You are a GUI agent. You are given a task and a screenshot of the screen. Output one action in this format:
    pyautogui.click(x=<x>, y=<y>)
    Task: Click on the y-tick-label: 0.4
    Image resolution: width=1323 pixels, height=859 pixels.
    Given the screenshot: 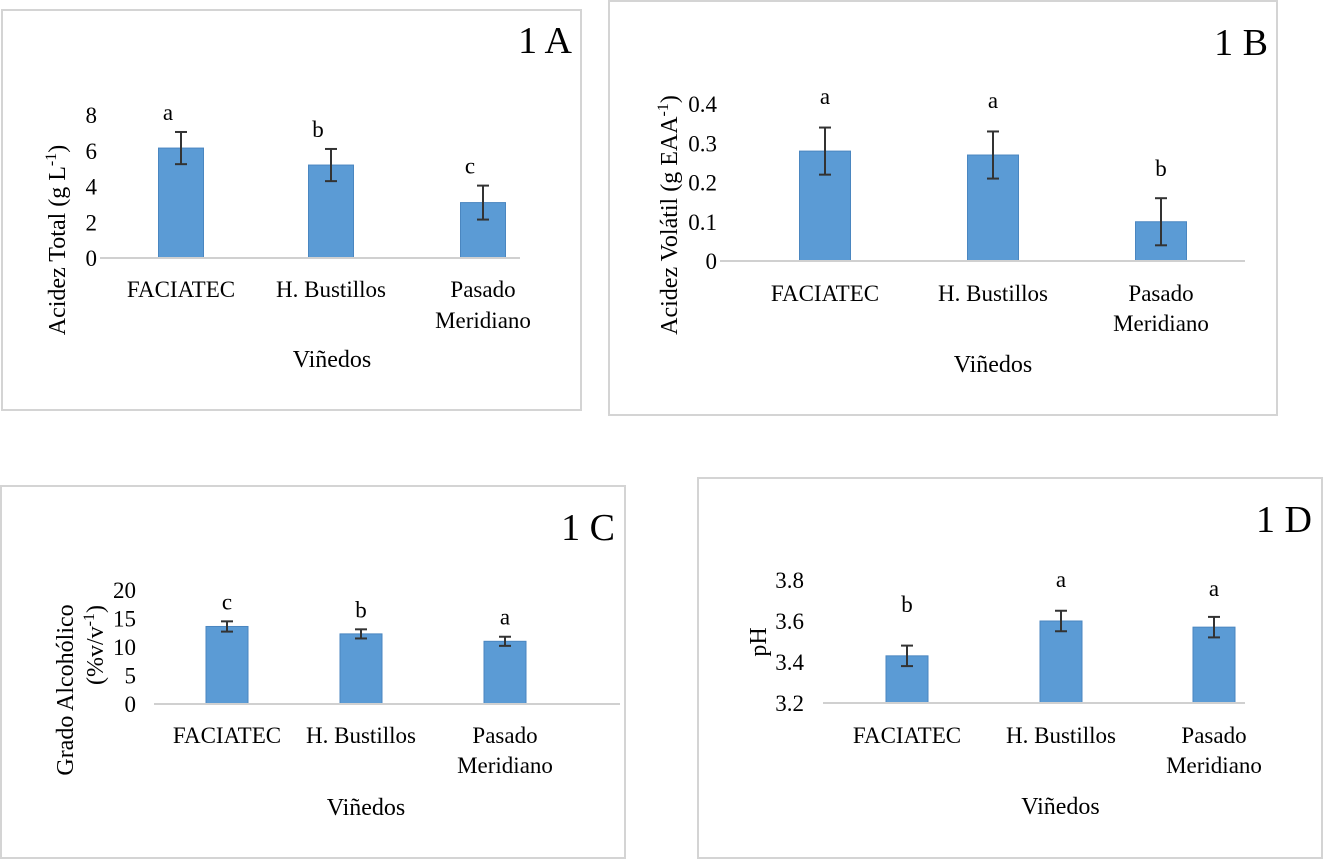 What is the action you would take?
    pyautogui.click(x=702, y=104)
    